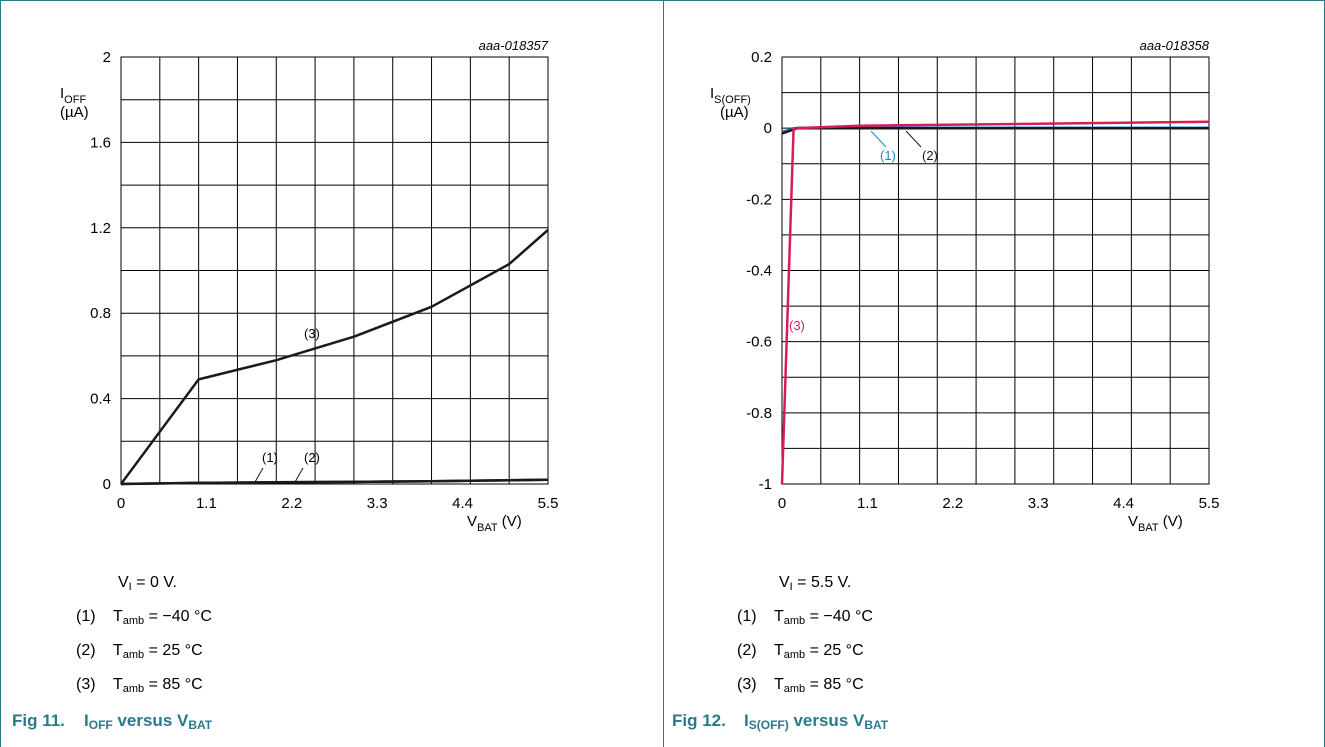 This screenshot has width=1325, height=747. I want to click on chart-ioff-ylabel: IOFF, so click(73, 95).